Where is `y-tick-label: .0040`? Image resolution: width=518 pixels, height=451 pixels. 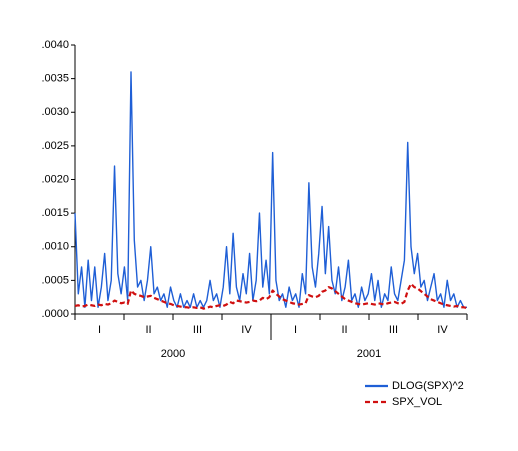 y-tick-label: .0040 is located at coordinates (55, 45).